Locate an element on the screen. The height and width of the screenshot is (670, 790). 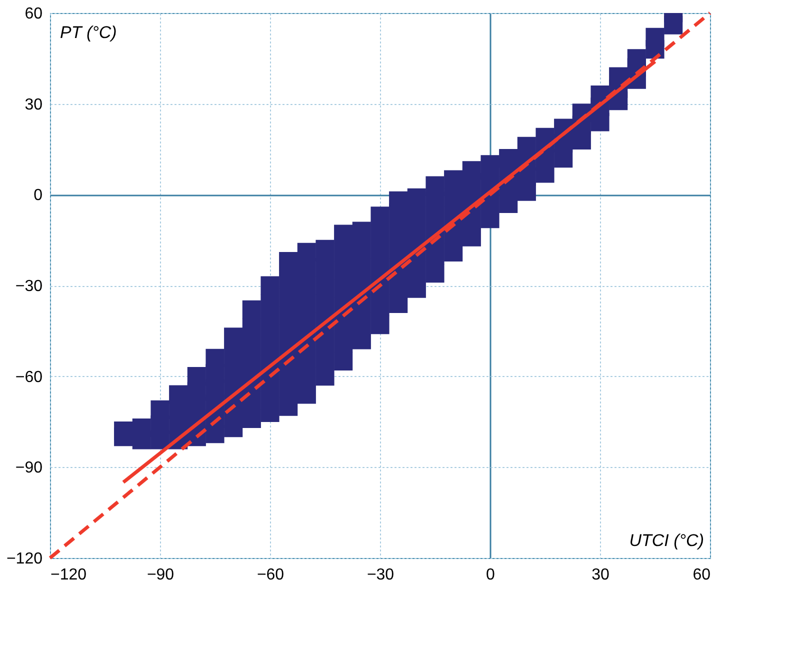
x-tick-label: −60 is located at coordinates (270, 575).